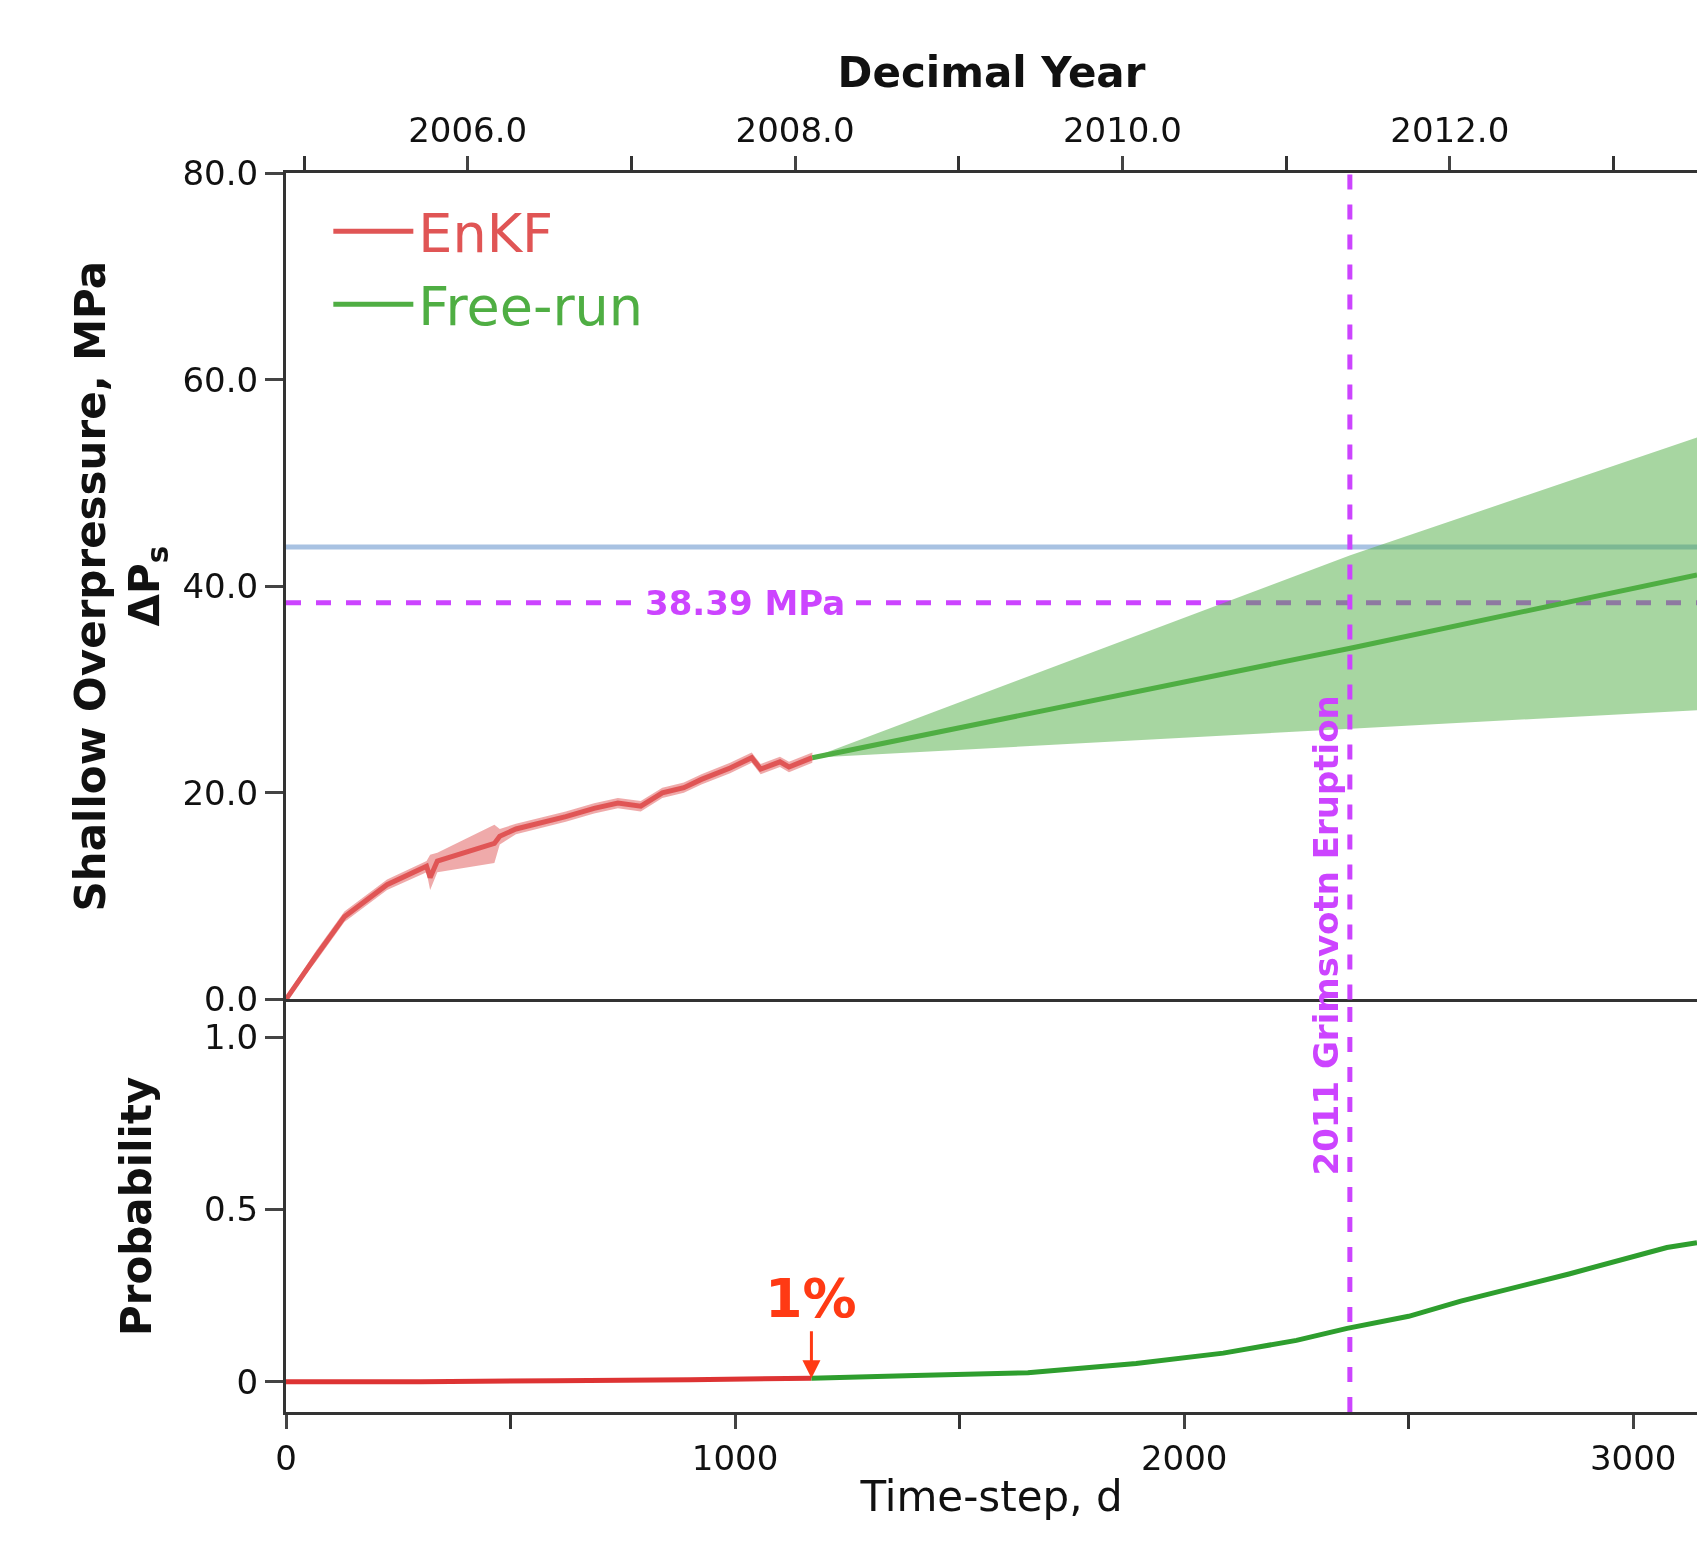  Describe the element at coordinates (1633, 1457) in the screenshot. I see `x-tick-label: 3000` at that location.